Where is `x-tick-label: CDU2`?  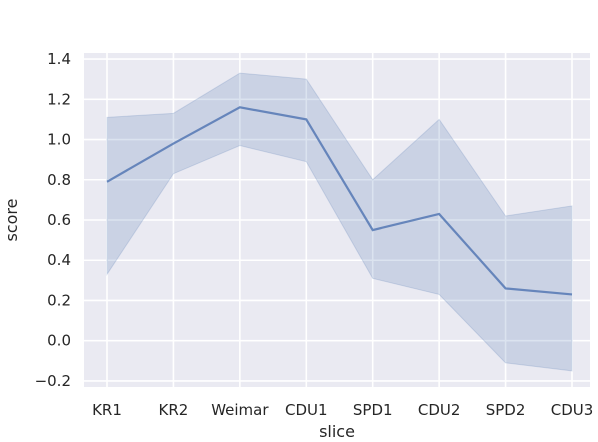 x-tick-label: CDU2 is located at coordinates (439, 410).